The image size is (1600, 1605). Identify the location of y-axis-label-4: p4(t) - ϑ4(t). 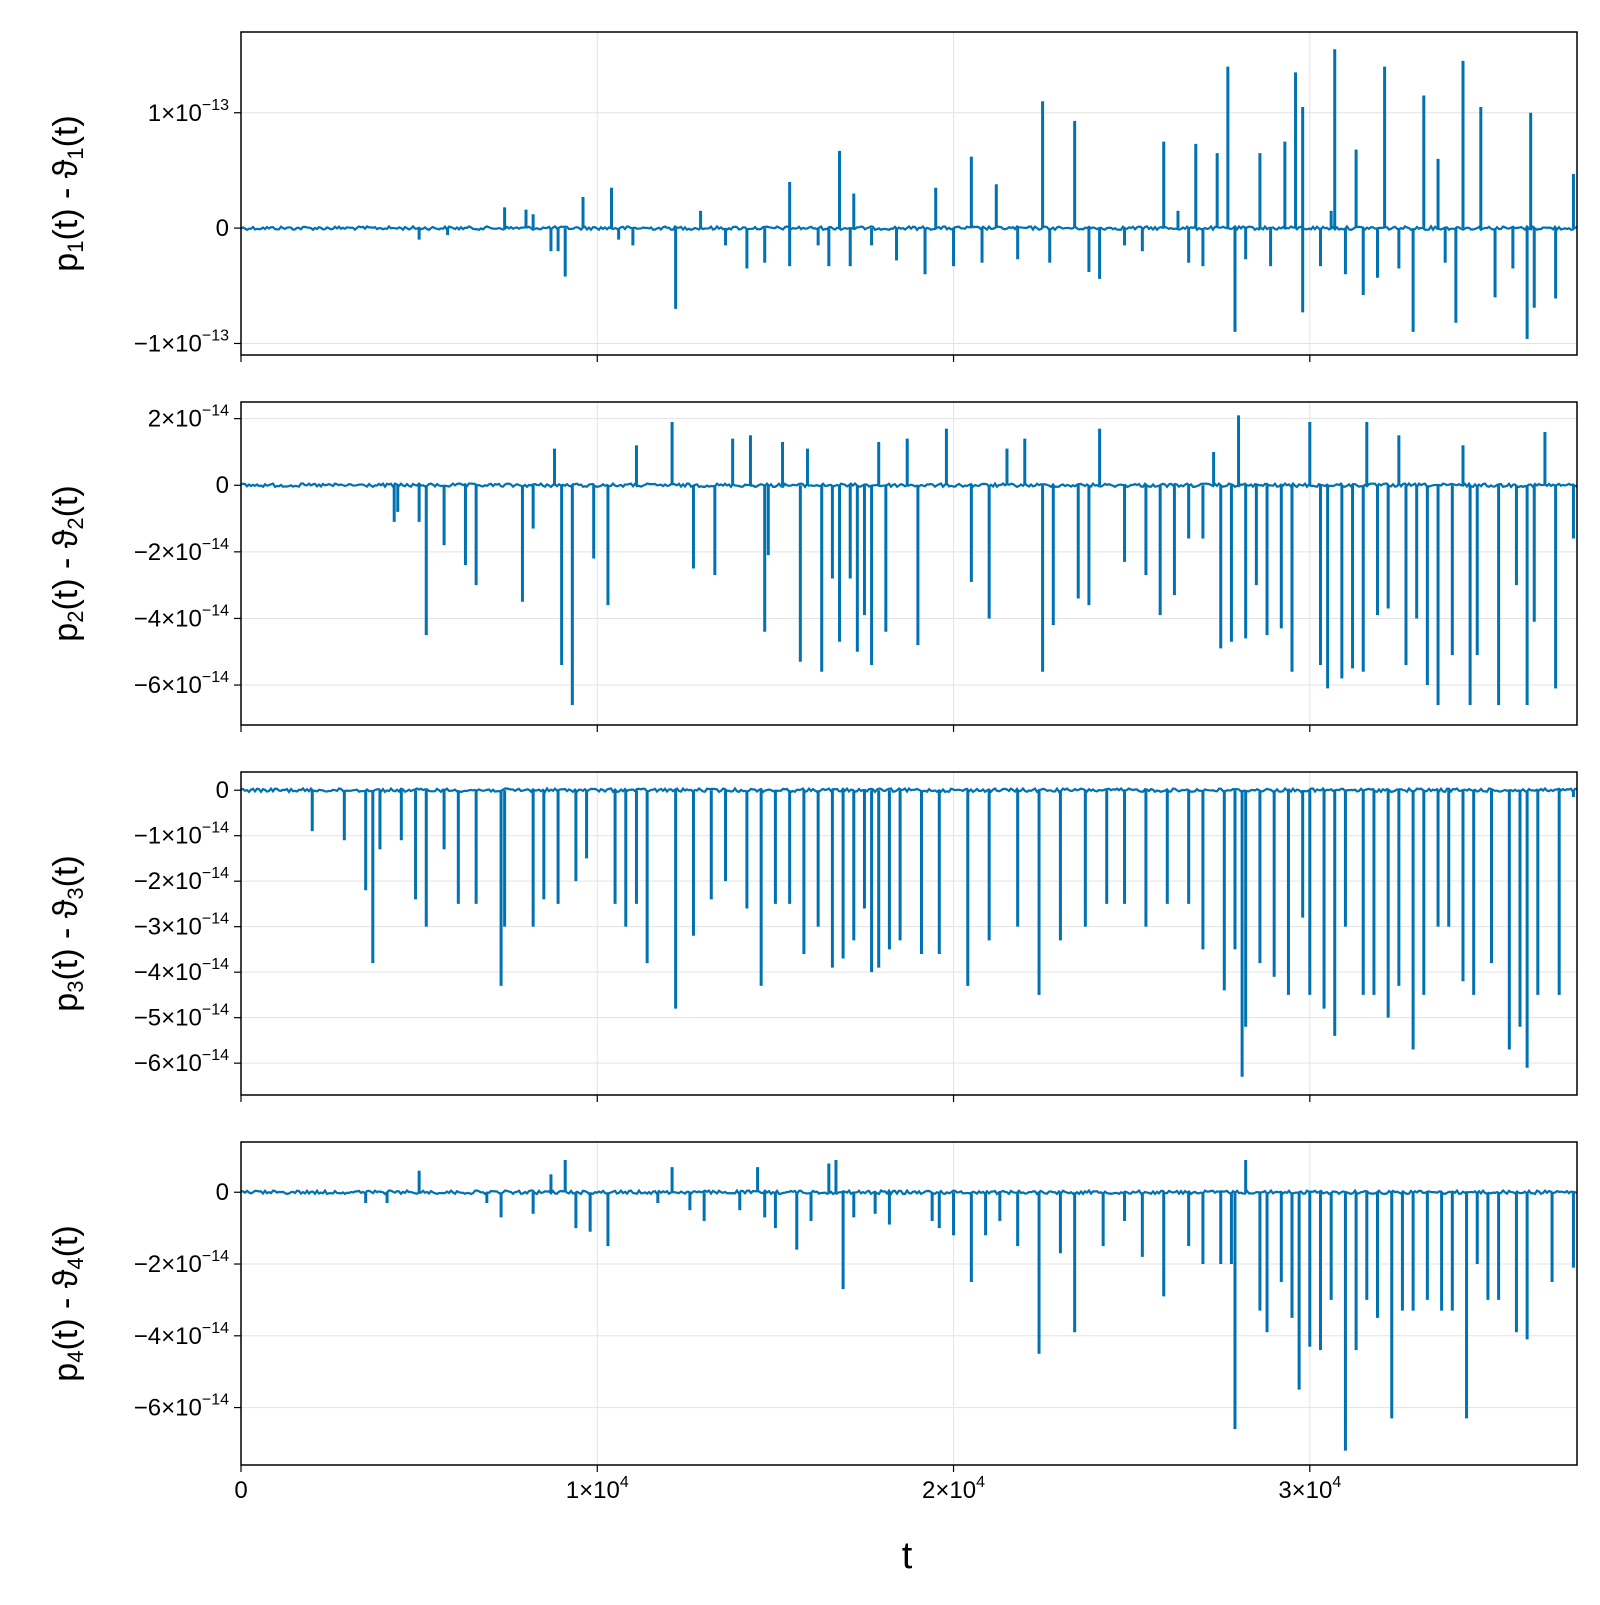
(67, 1303).